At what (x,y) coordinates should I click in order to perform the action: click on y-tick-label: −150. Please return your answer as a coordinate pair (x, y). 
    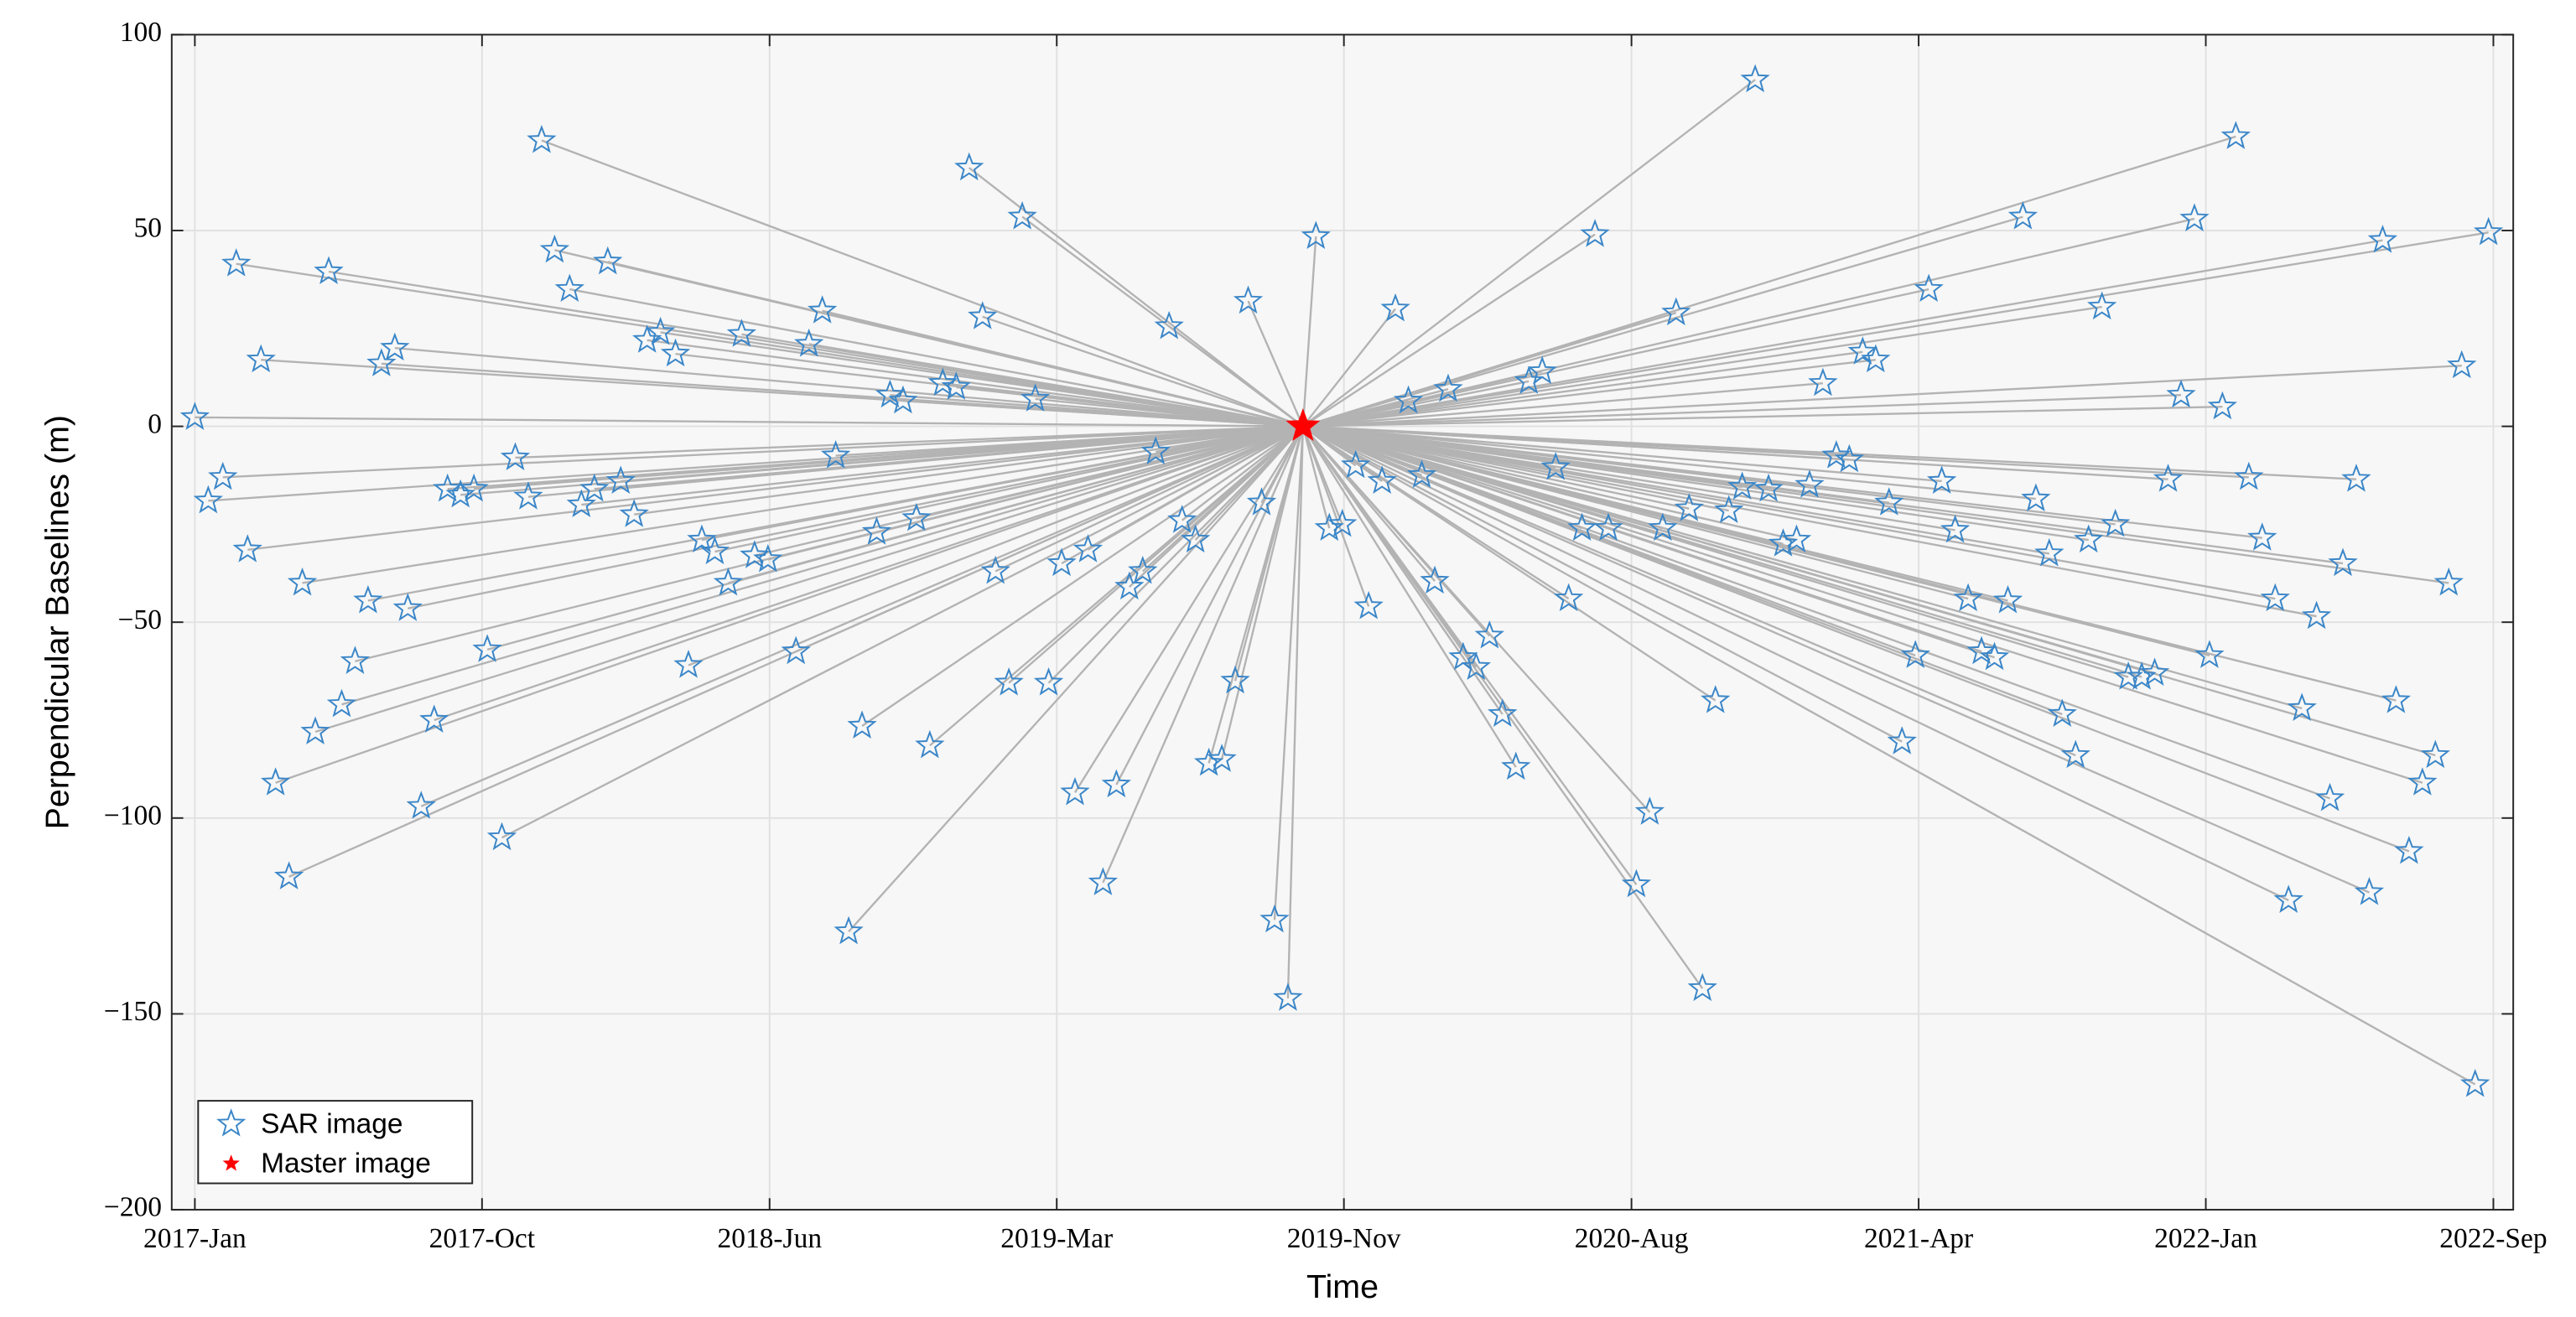
    Looking at the image, I should click on (133, 1012).